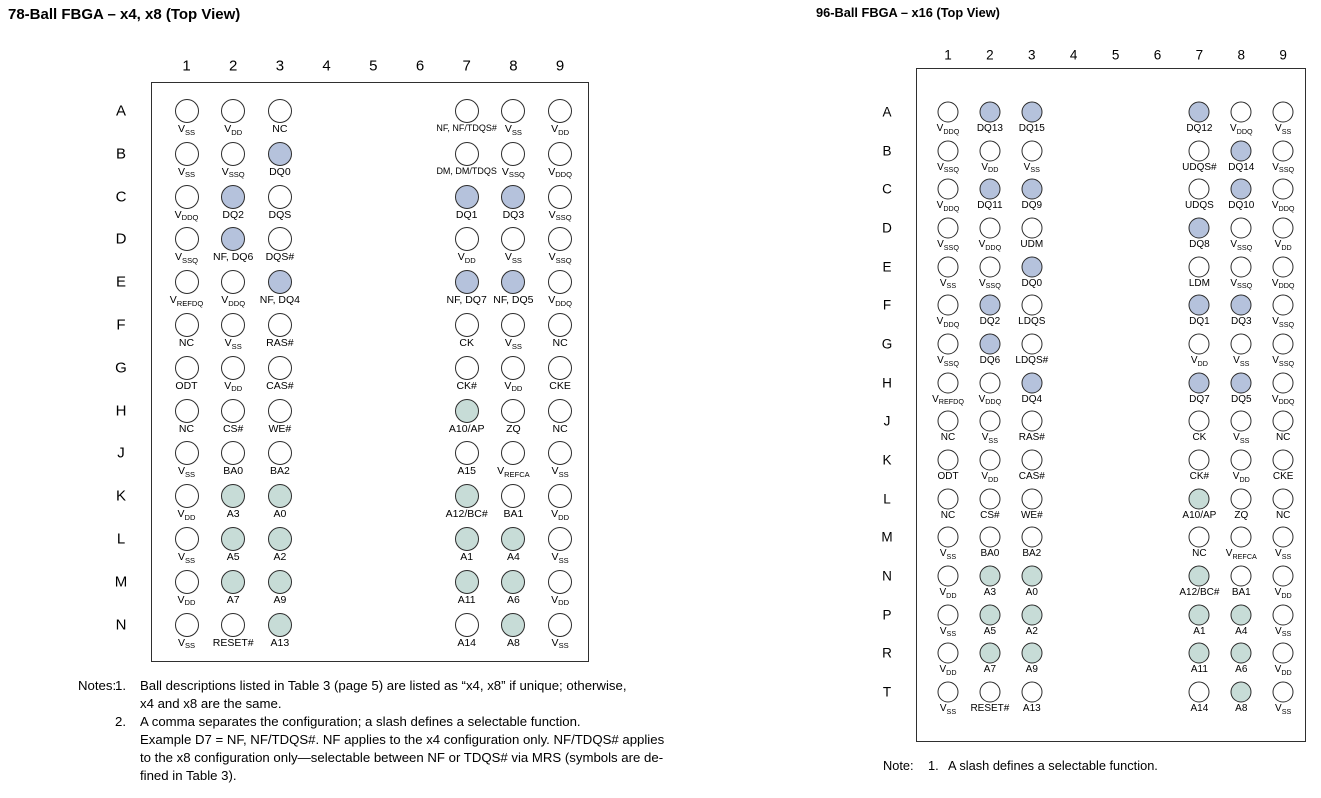  What do you see at coordinates (186, 515) in the screenshot?
I see `ball-label-K1: VDD` at bounding box center [186, 515].